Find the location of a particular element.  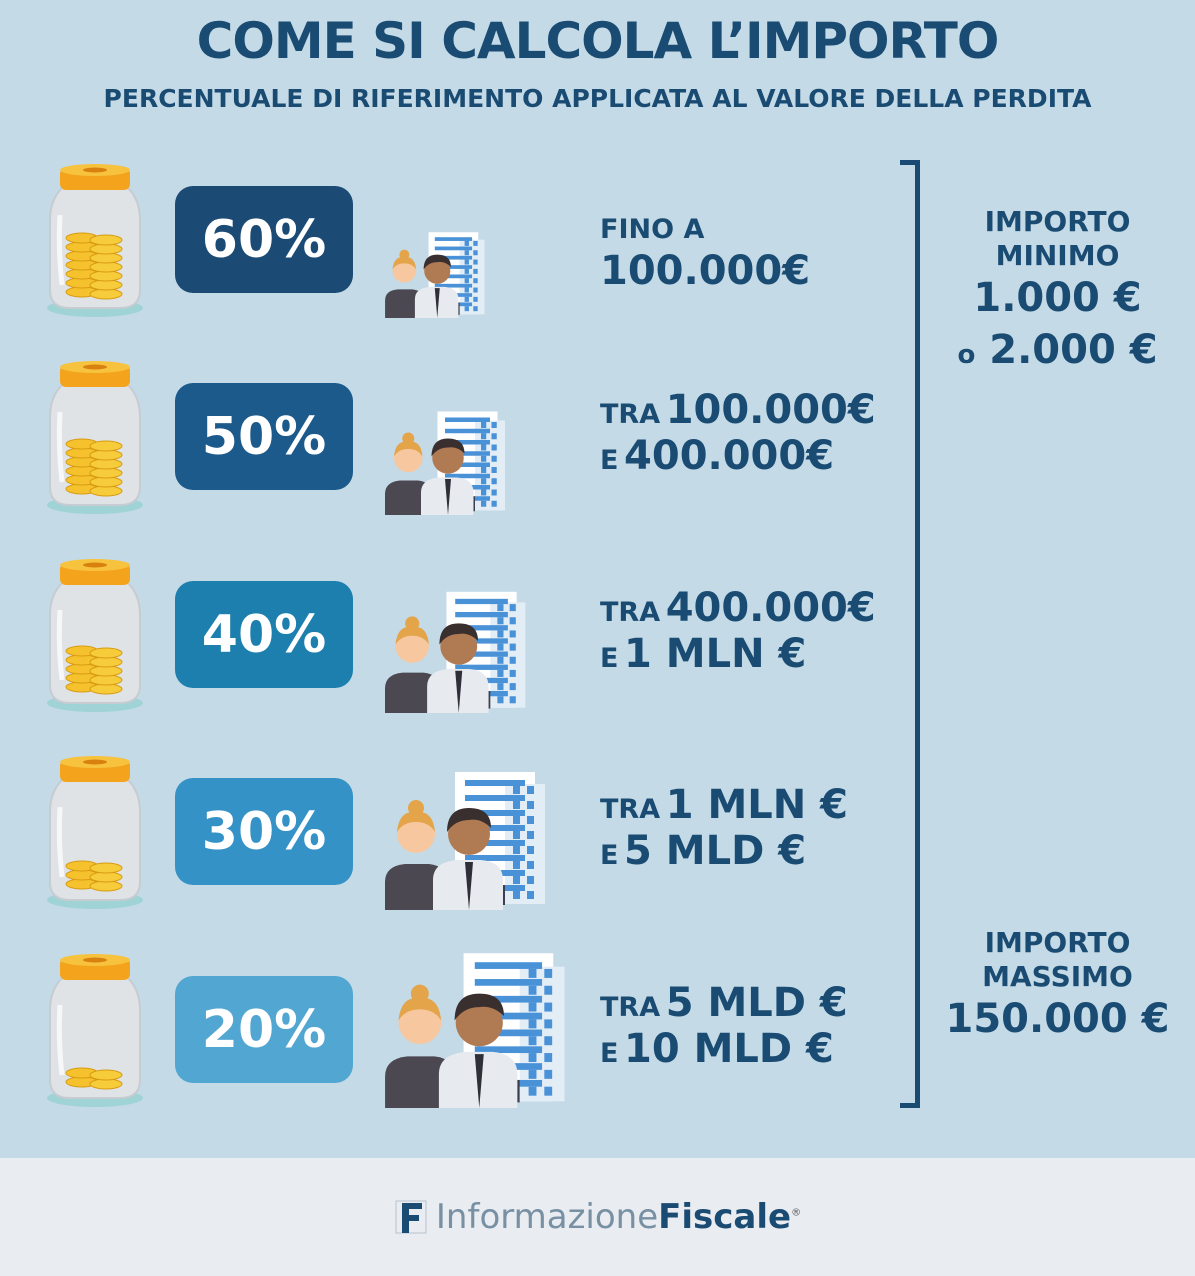

registered-mark: ® is located at coordinates (796, 1213).